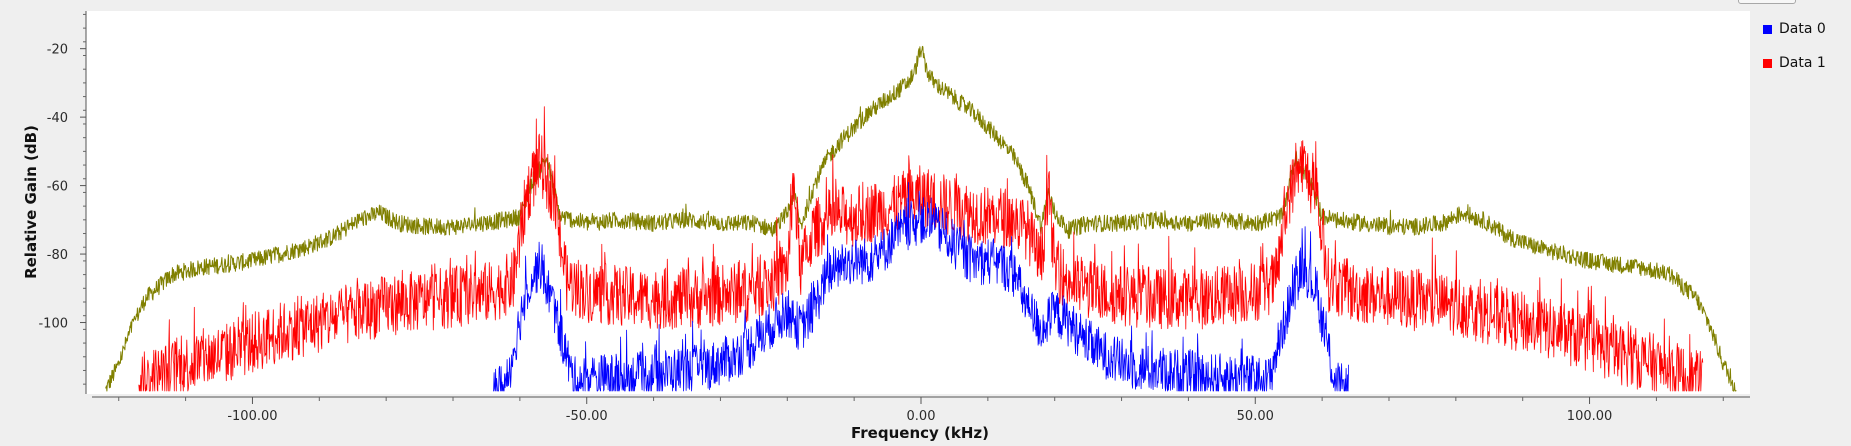 Image resolution: width=1851 pixels, height=446 pixels. What do you see at coordinates (587, 416) in the screenshot?
I see `x-tick-label: -50.00` at bounding box center [587, 416].